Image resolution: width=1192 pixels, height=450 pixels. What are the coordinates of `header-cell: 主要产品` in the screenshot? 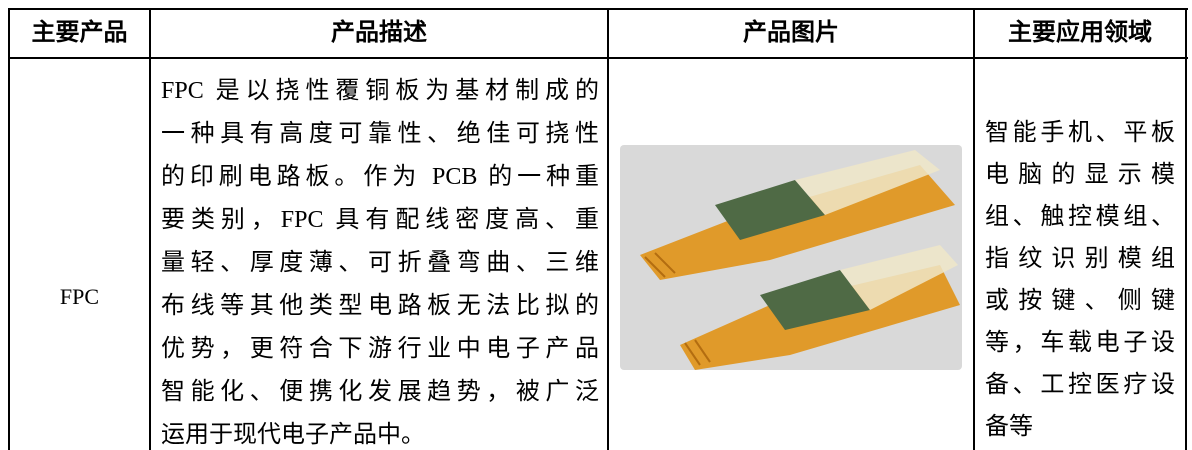 It's located at (79, 33).